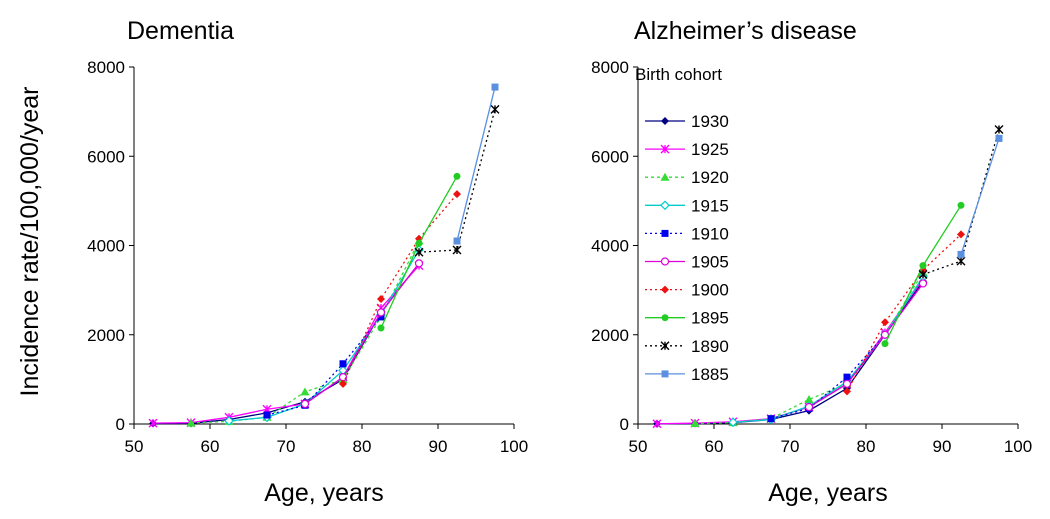  Describe the element at coordinates (710, 205) in the screenshot. I see `legend-label: 1915` at that location.